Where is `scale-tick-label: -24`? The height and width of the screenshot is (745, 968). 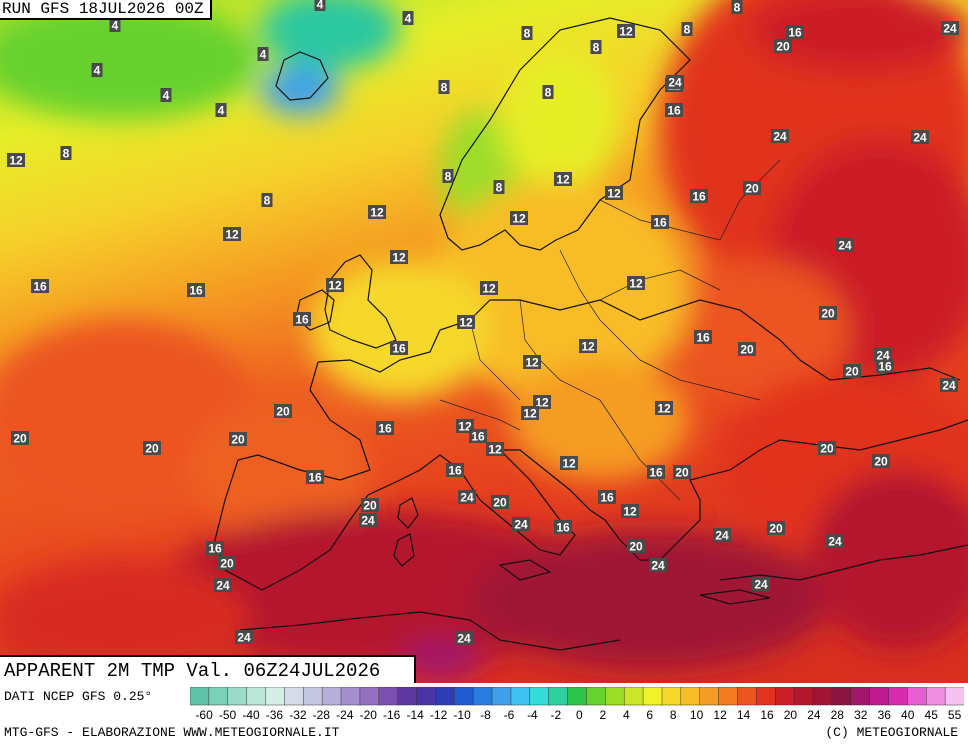 scale-tick-label: -24 is located at coordinates (345, 715).